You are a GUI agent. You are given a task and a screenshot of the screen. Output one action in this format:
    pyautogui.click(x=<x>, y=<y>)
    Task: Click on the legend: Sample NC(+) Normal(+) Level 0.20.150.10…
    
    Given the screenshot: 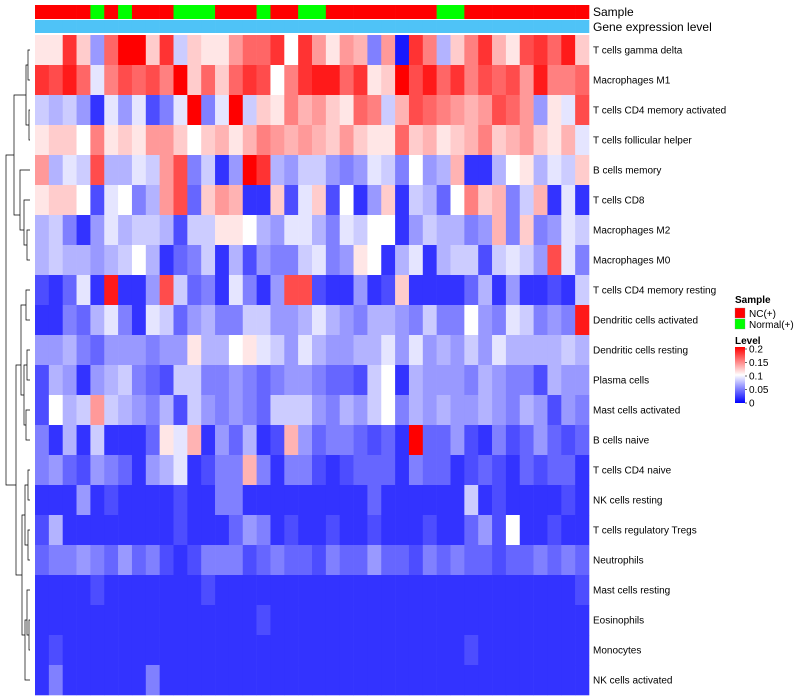 What is the action you would take?
    pyautogui.click(x=764, y=352)
    